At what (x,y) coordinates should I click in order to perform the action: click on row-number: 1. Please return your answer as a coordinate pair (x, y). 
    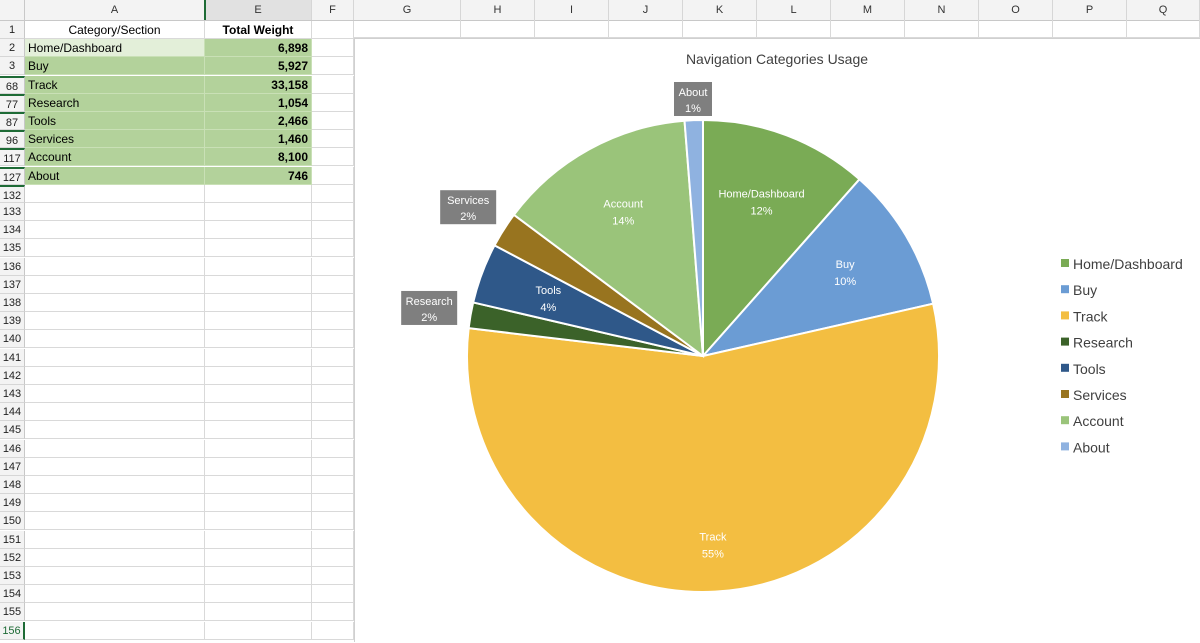
    Looking at the image, I should click on (12, 30).